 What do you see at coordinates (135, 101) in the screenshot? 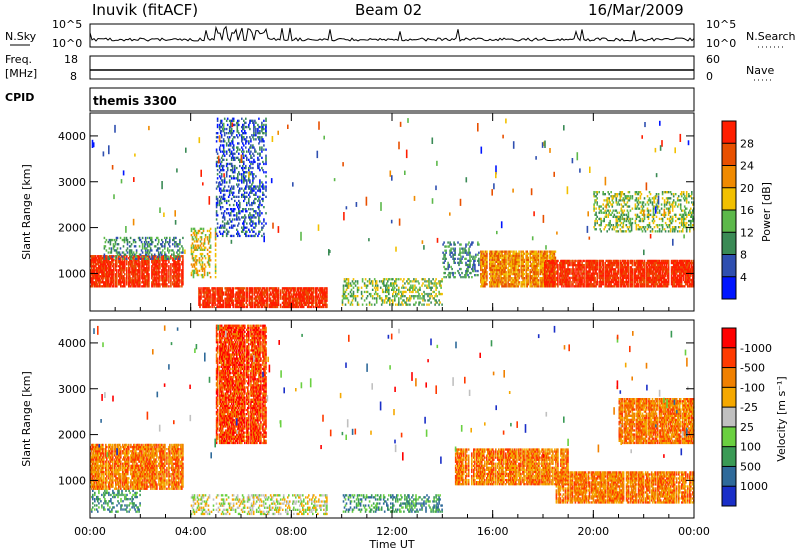
I see `cpid-value: themis 3300` at bounding box center [135, 101].